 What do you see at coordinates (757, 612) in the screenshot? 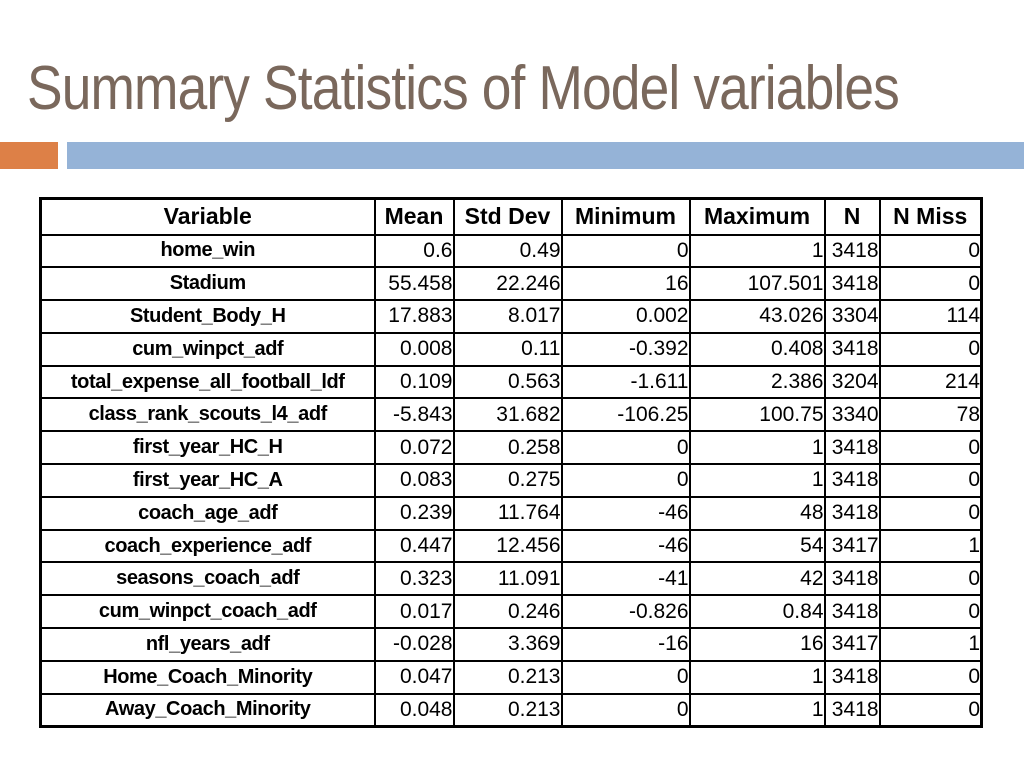
I see `value-cell: 0.84` at bounding box center [757, 612].